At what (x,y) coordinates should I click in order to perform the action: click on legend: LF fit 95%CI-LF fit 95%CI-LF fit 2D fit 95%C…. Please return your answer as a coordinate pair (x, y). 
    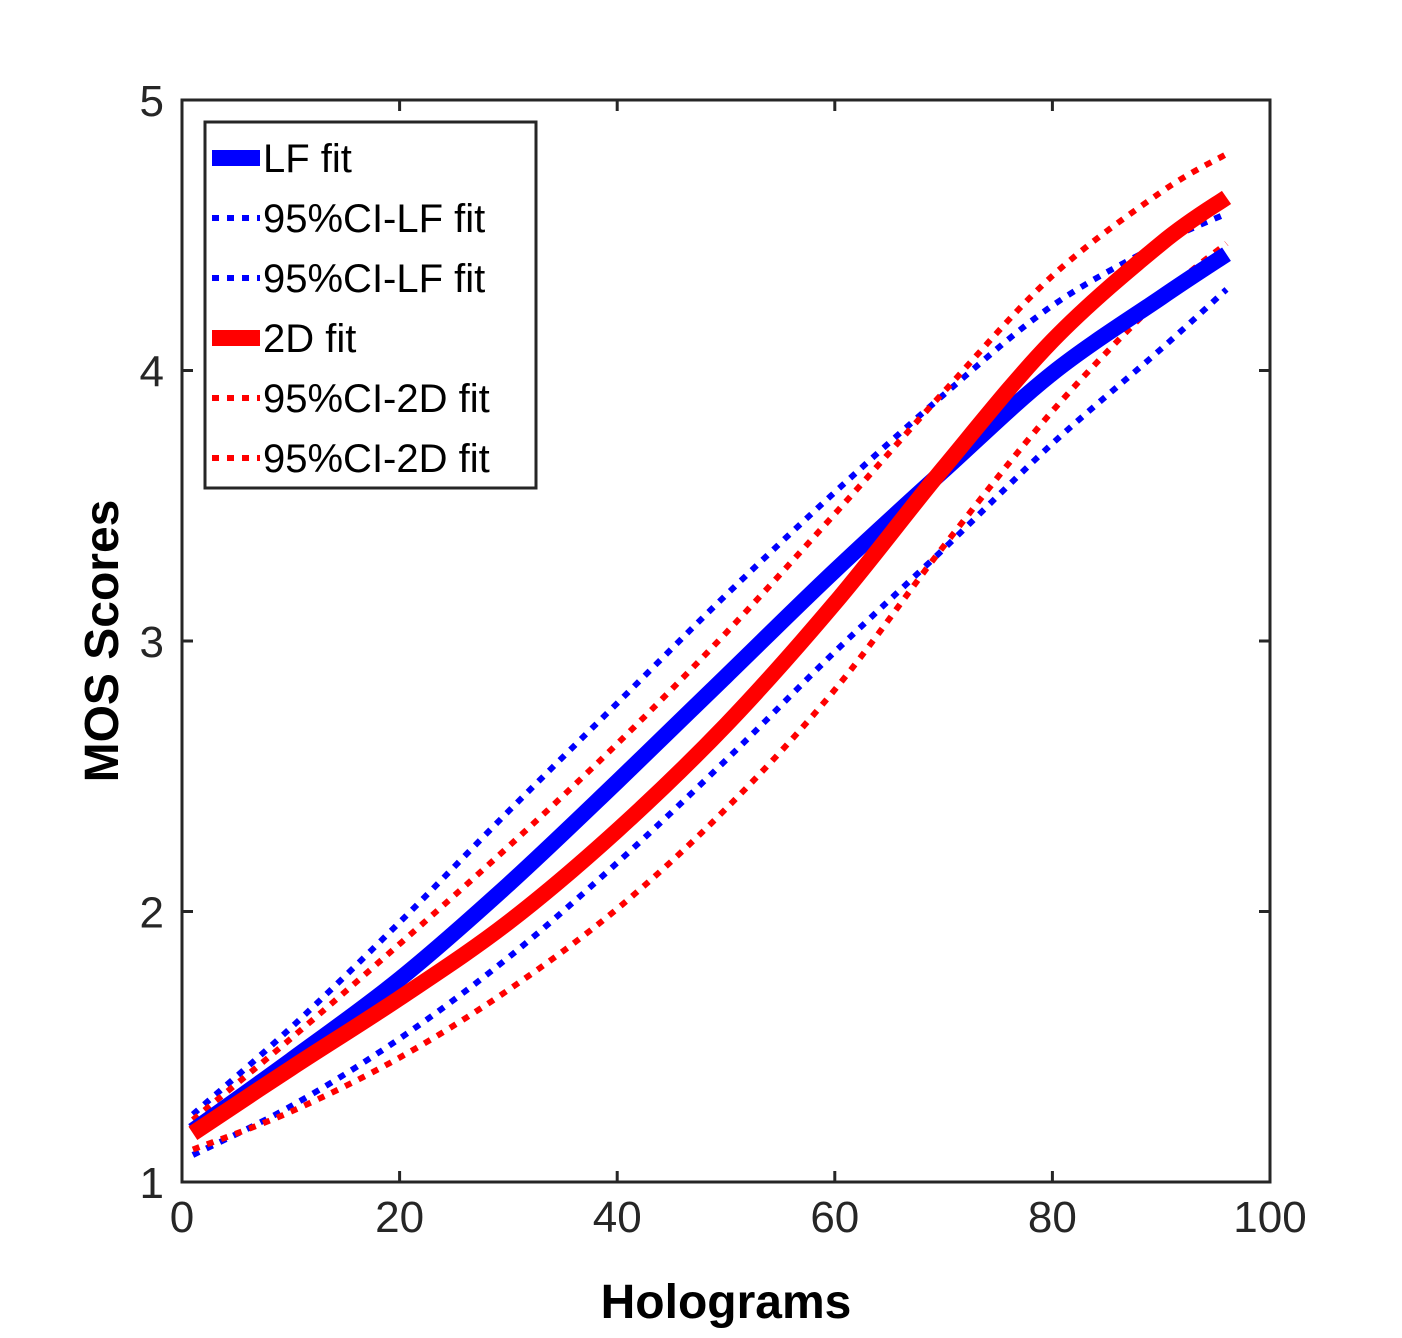
    Looking at the image, I should click on (370, 305).